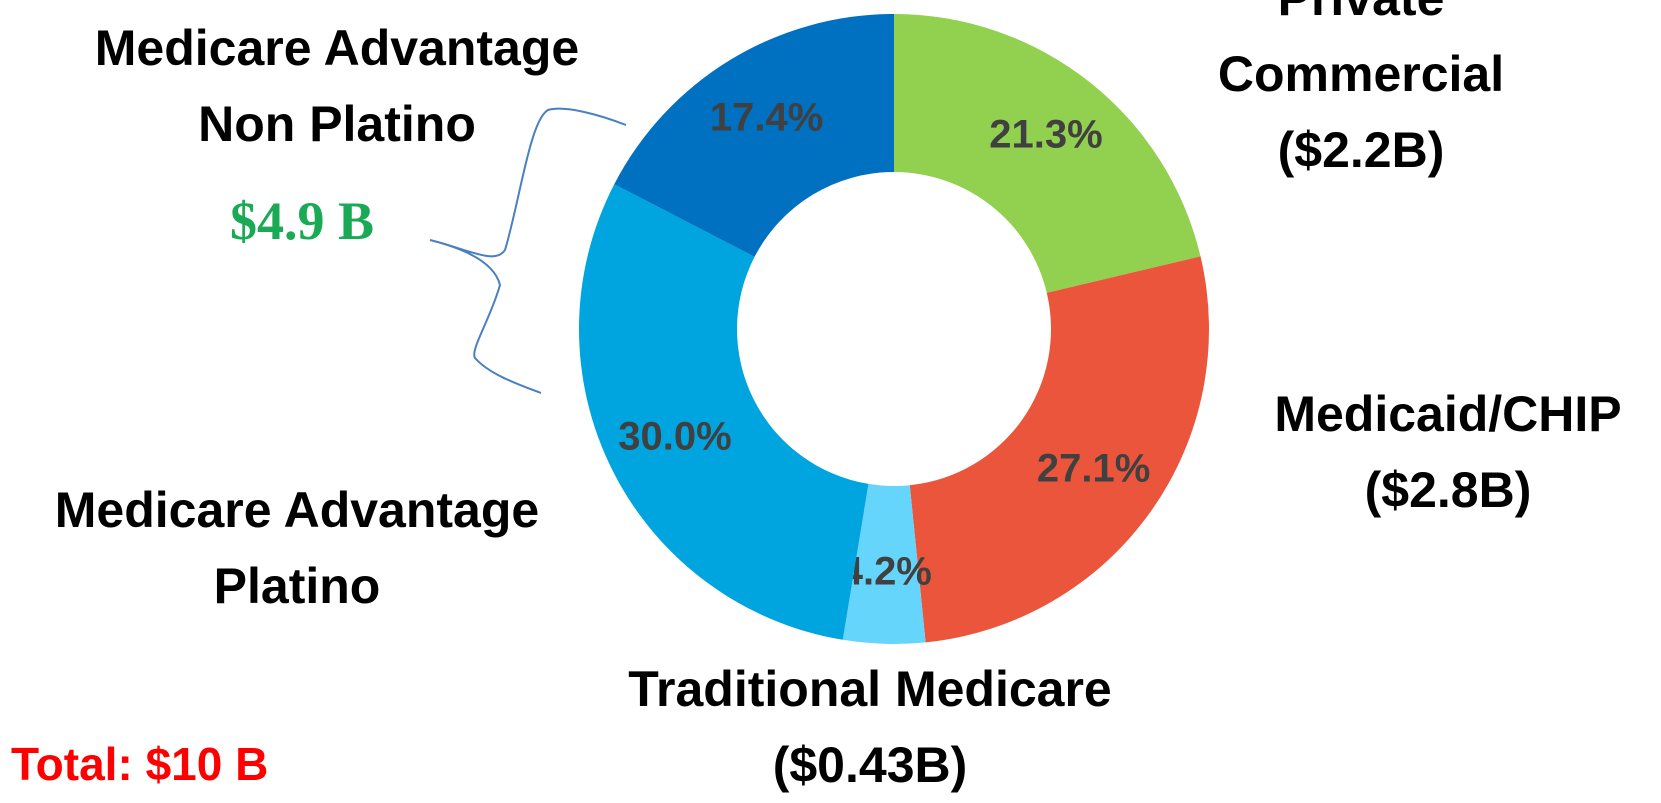 This screenshot has width=1661, height=803. Describe the element at coordinates (1093, 469) in the screenshot. I see `value-label: 27.1%` at that location.